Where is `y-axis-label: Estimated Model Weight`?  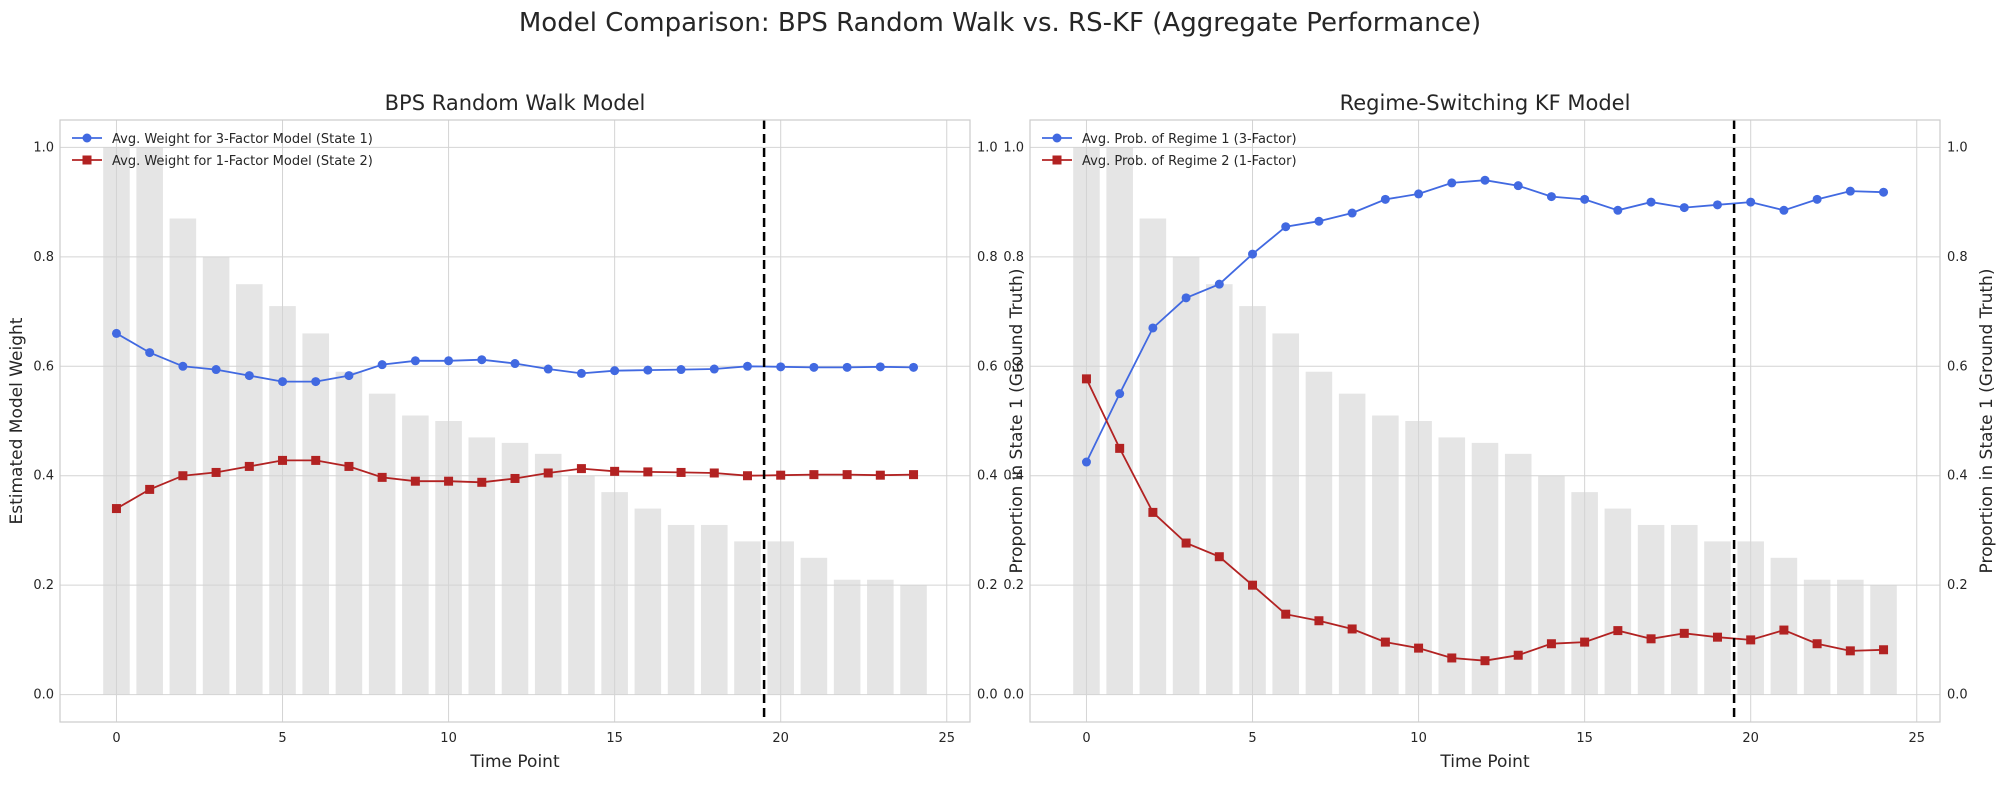
y-axis-label: Estimated Model Weight is located at coordinates (17, 420).